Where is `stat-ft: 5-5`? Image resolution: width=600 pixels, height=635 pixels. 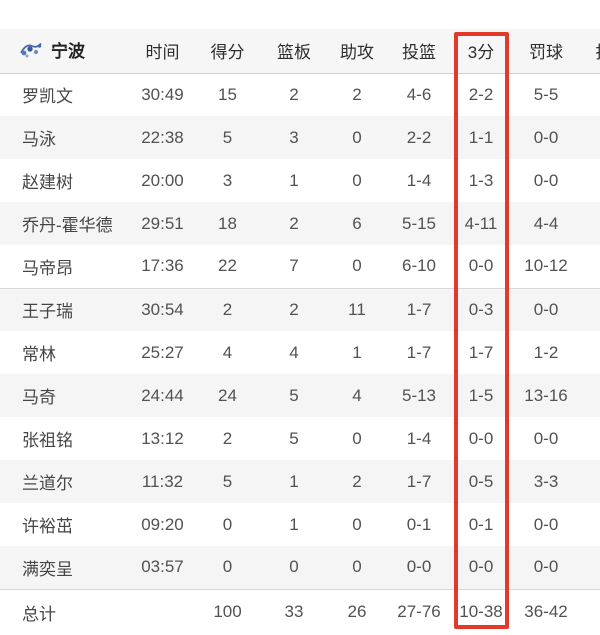 stat-ft: 5-5 is located at coordinates (546, 94).